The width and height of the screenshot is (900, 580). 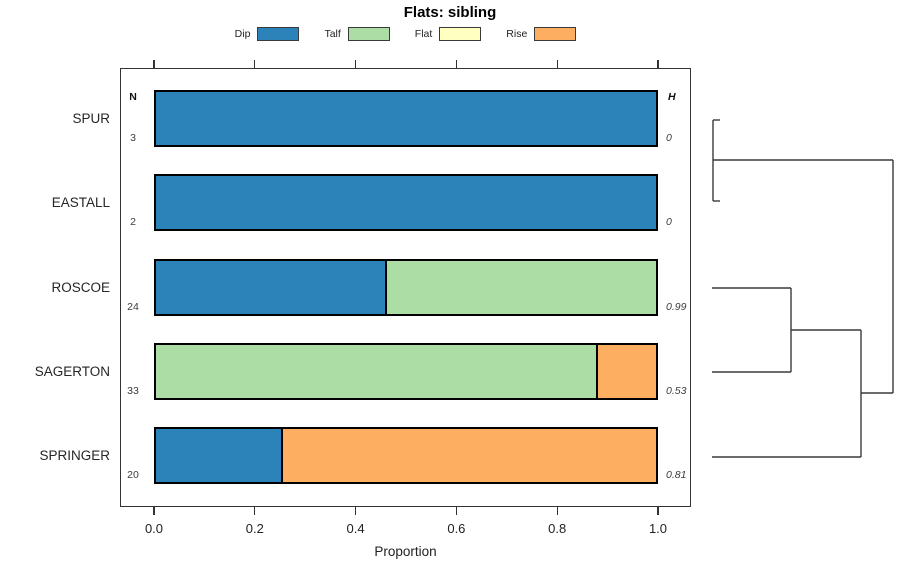 What do you see at coordinates (72, 371) in the screenshot?
I see `row-label-sagerton: SAGERTON` at bounding box center [72, 371].